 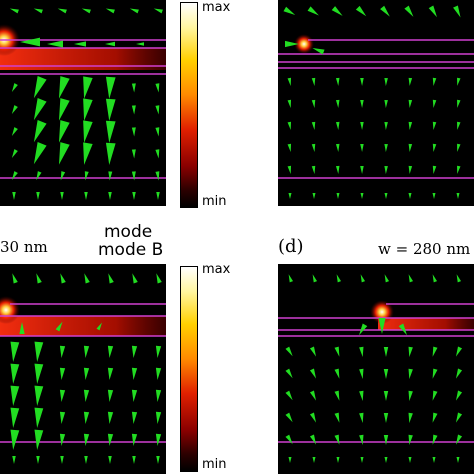 I want to click on mode-label-line2: mode B, so click(x=131, y=250).